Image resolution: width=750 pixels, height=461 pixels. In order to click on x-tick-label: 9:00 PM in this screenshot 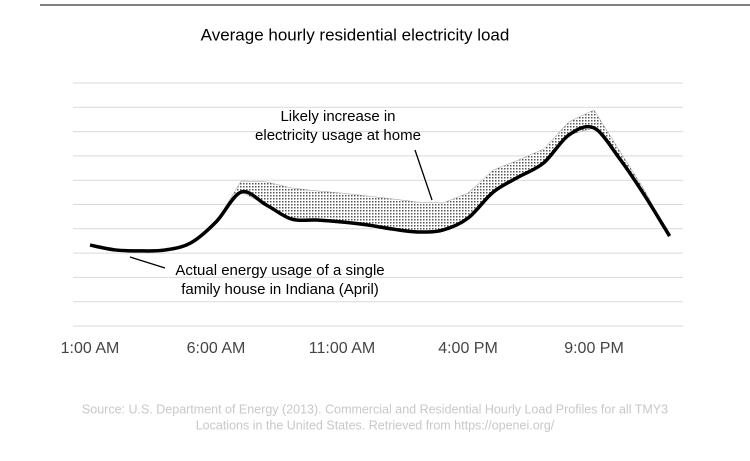, I will do `click(594, 348)`.